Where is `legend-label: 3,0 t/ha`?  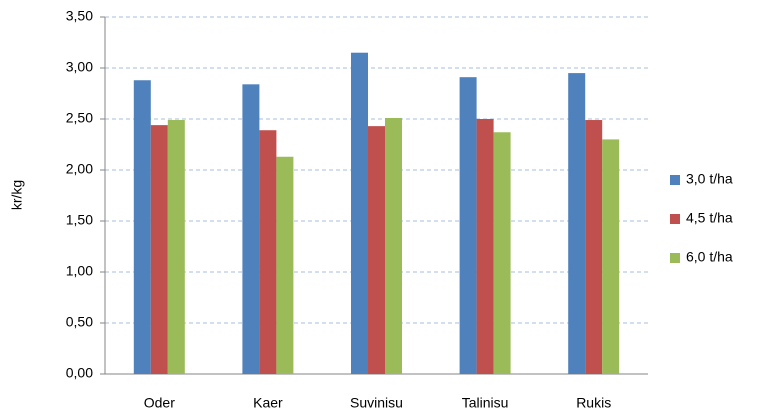
legend-label: 3,0 t/ha is located at coordinates (709, 179).